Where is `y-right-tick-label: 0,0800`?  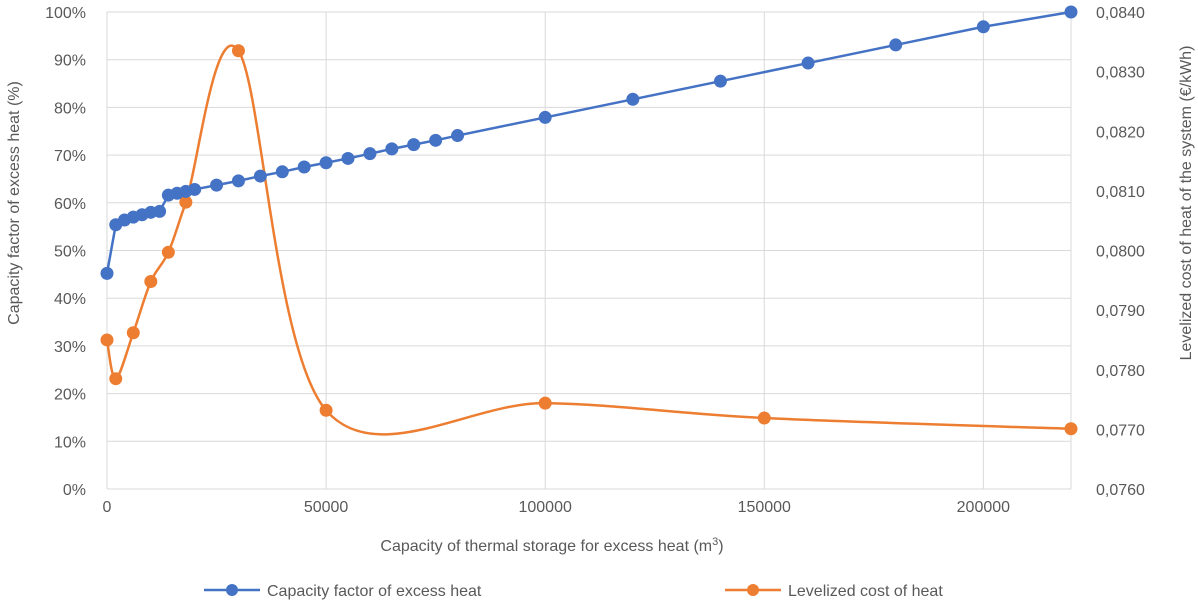
y-right-tick-label: 0,0800 is located at coordinates (1120, 252).